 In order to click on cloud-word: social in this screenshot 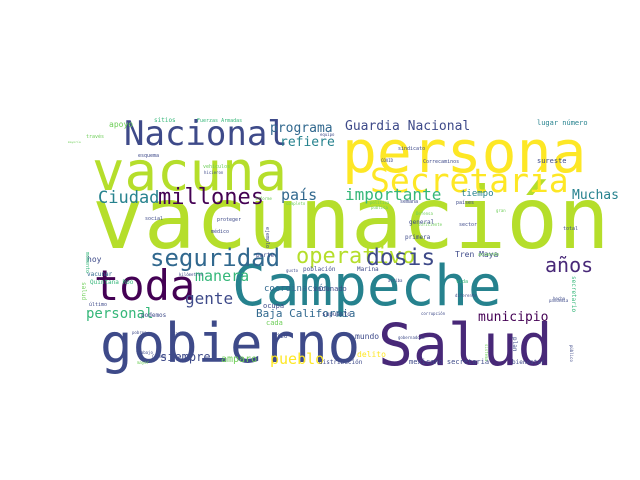, I will do `click(154, 219)`.